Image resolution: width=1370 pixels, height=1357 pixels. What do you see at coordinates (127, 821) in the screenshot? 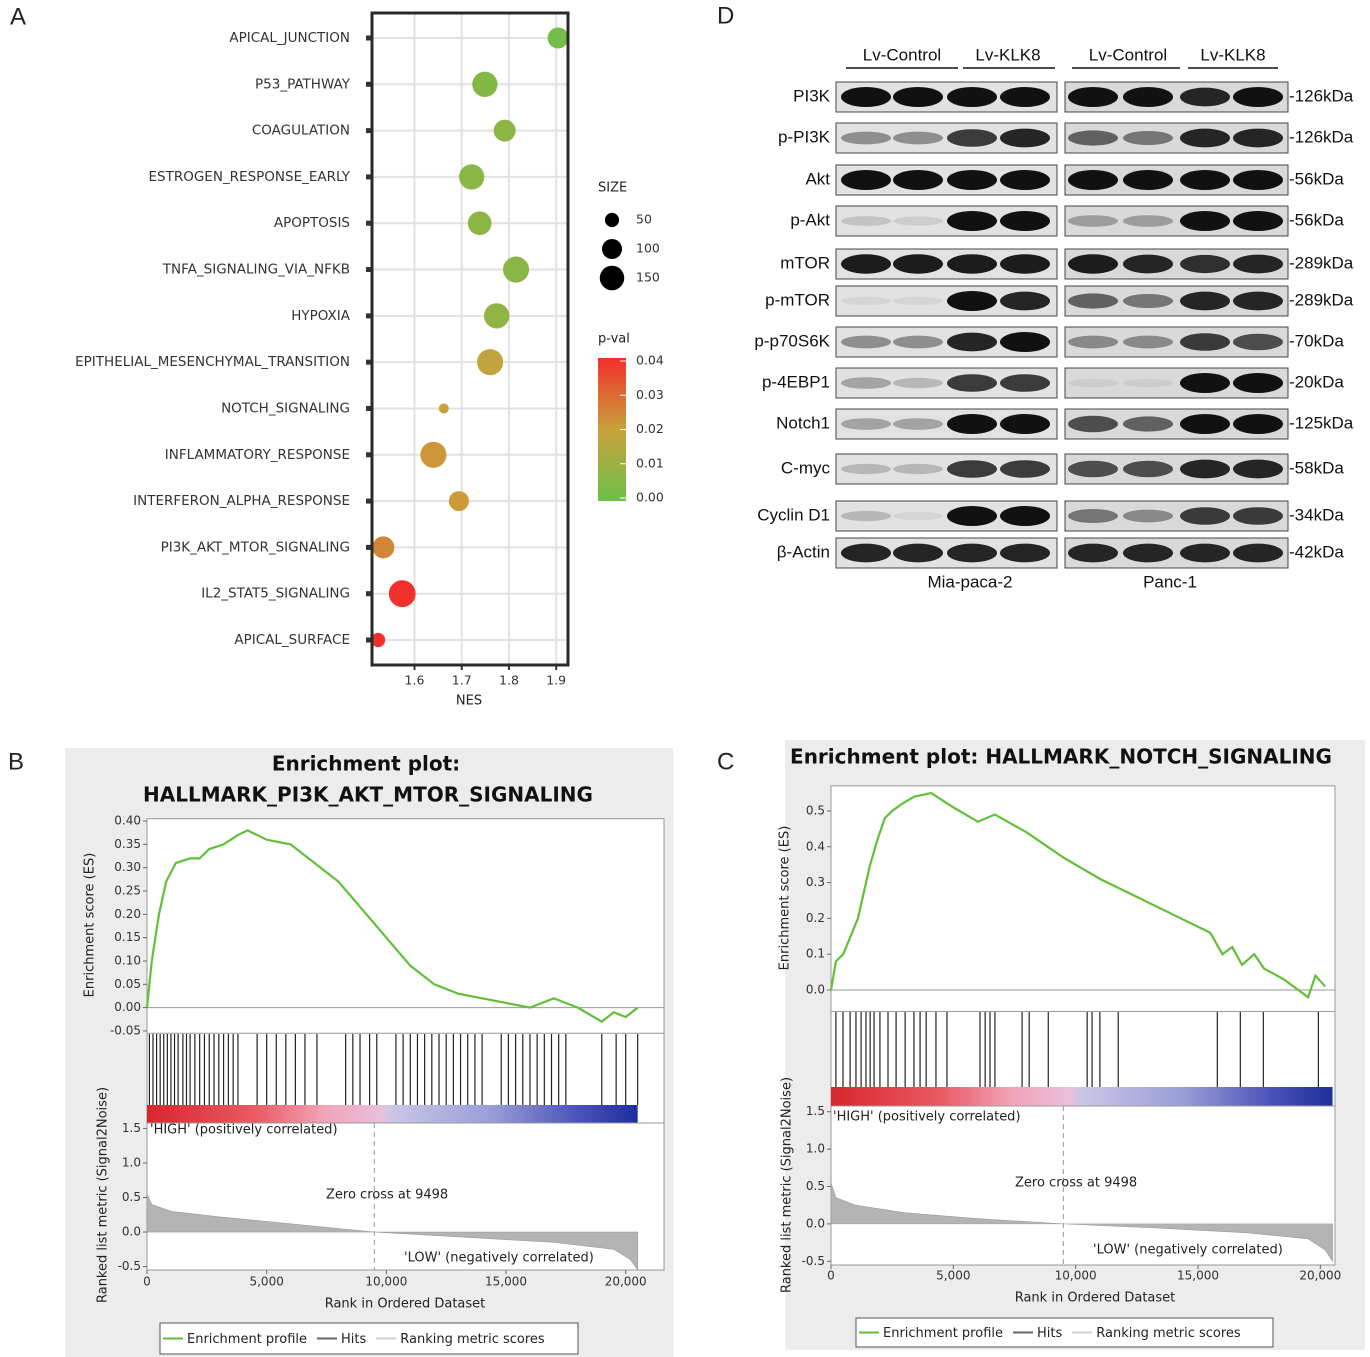
I see `y-tick-label: 0.40` at bounding box center [127, 821].